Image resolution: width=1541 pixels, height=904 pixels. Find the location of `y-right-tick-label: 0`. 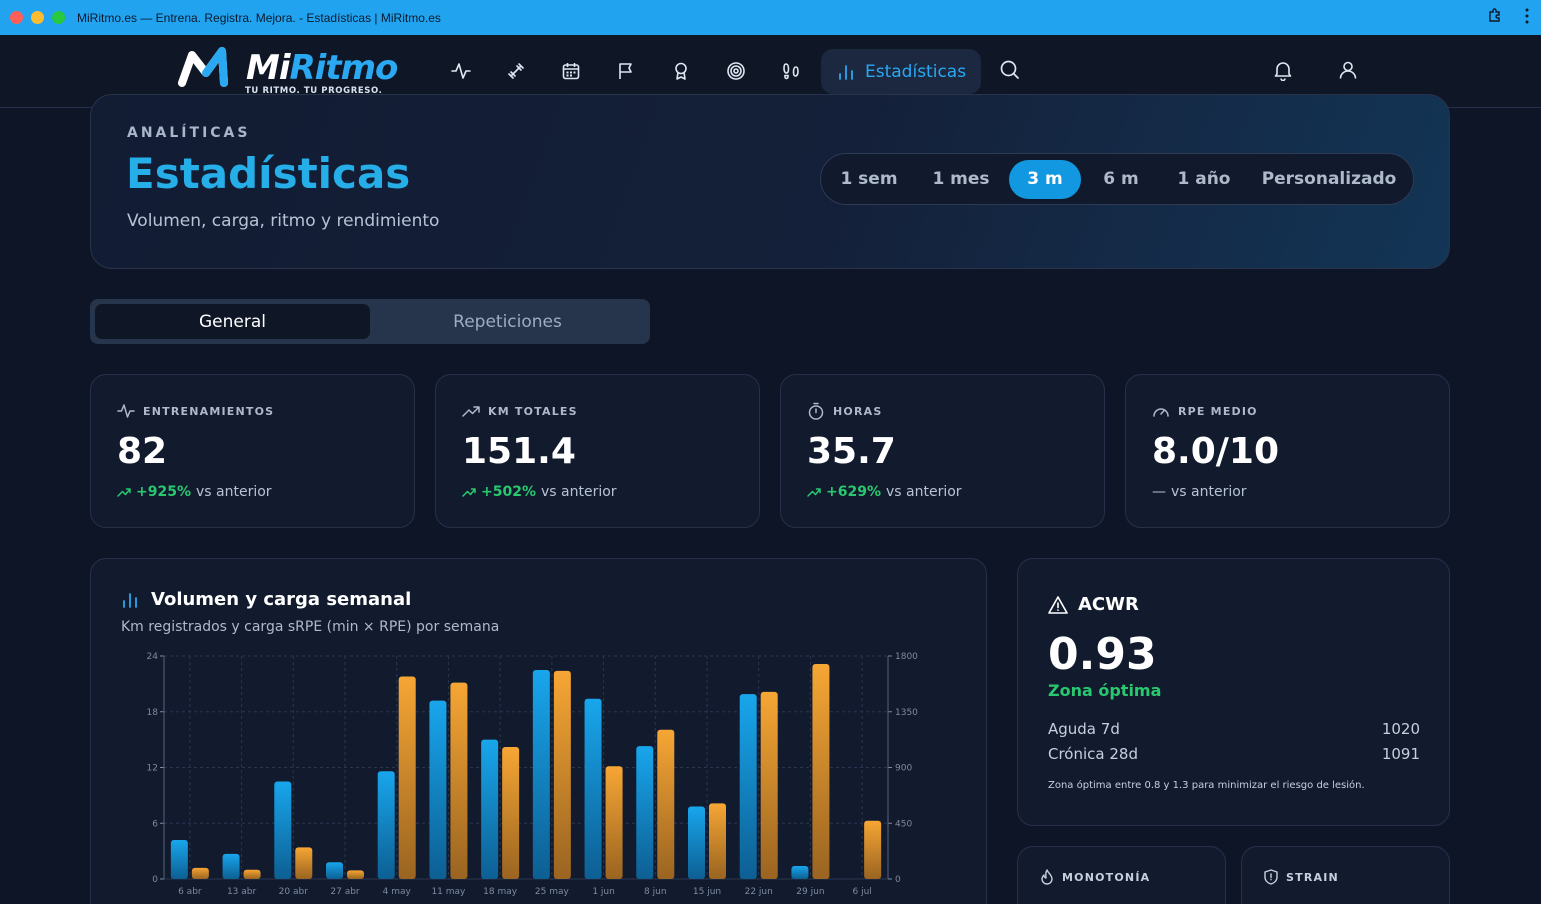

y-right-tick-label: 0 is located at coordinates (898, 880).